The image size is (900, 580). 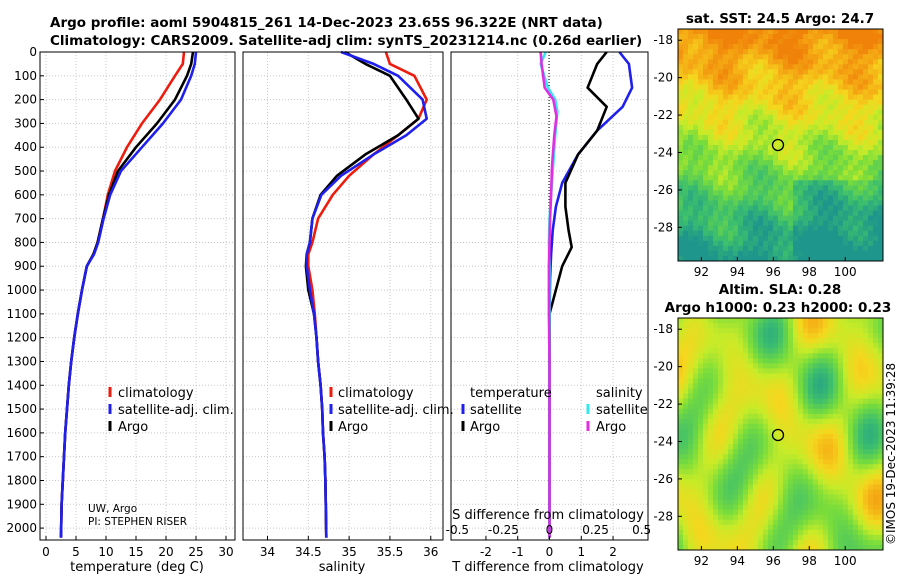 I want to click on y-tick-label: 200, so click(x=25, y=100).